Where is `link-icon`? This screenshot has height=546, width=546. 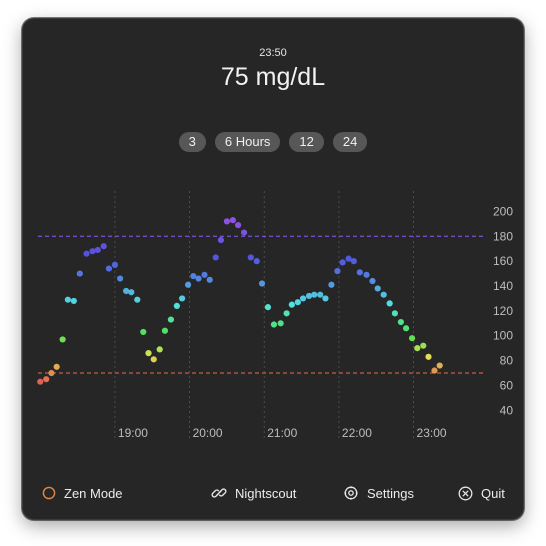
link-icon is located at coordinates (219, 493).